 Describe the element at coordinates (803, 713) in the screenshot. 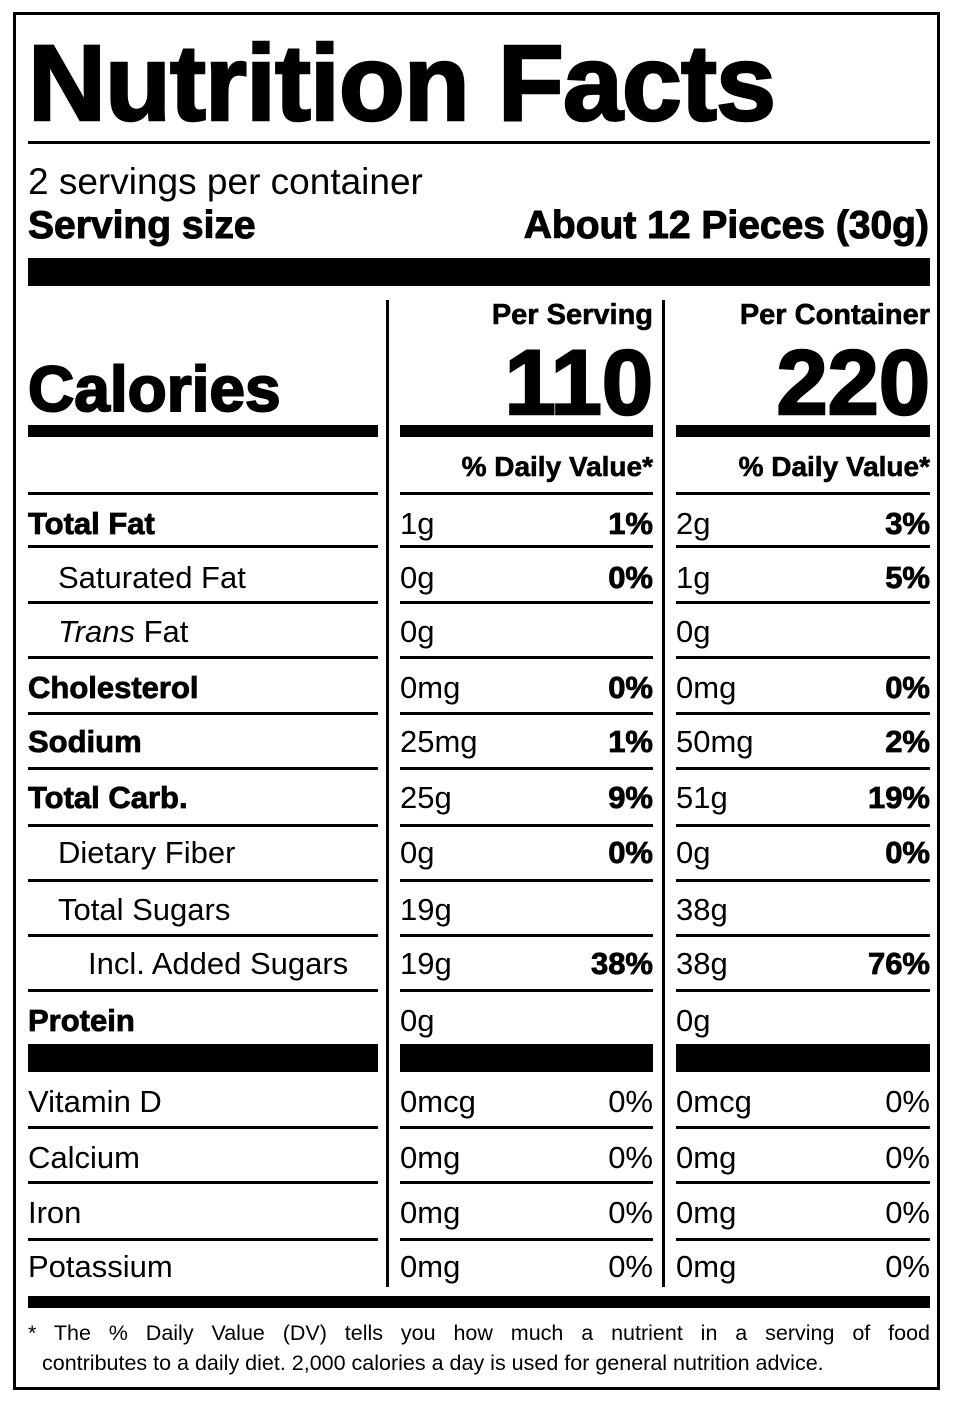

I see `nutrient-rule-4-container` at that location.